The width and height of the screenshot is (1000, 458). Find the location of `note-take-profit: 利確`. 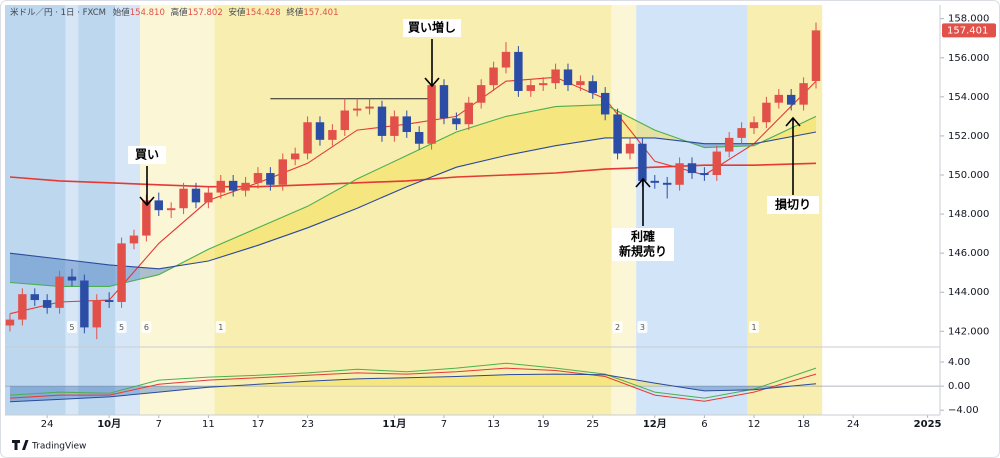

note-take-profit: 利確 is located at coordinates (643, 236).